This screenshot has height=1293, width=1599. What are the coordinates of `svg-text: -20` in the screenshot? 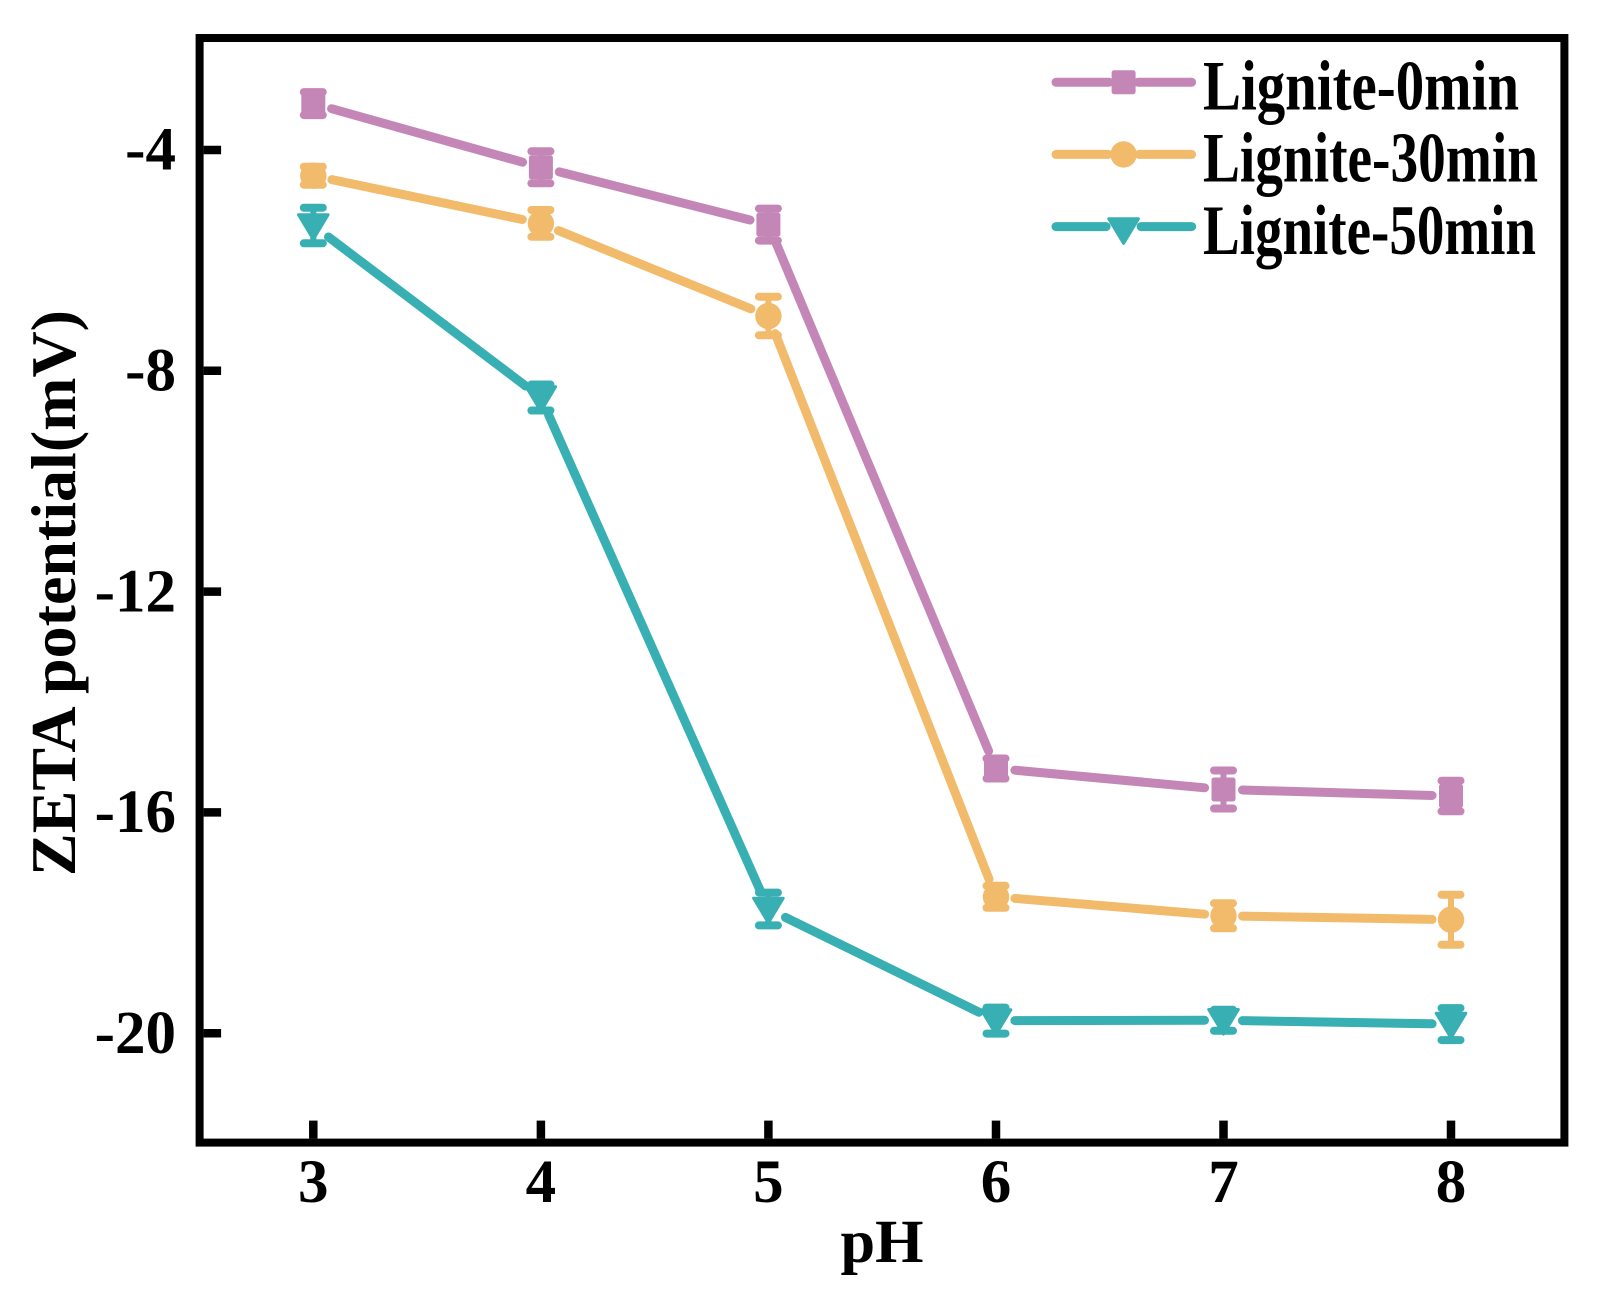 It's located at (135, 1033).